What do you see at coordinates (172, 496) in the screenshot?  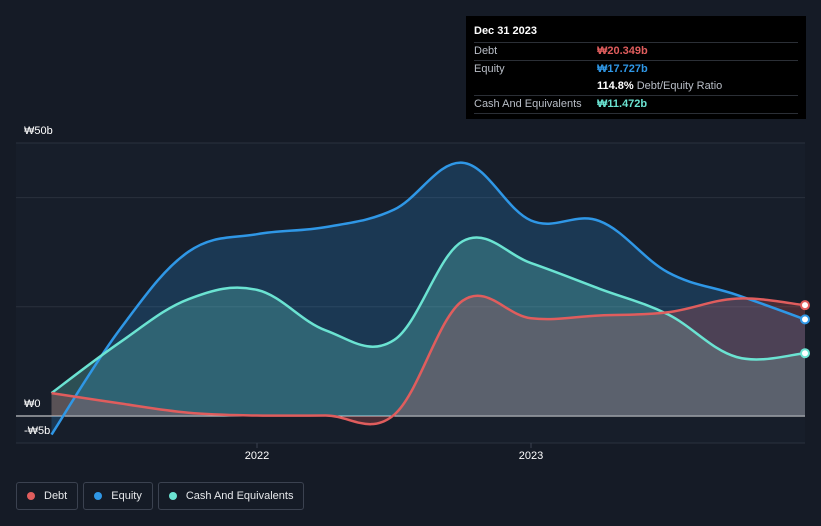 I see `cash-dot-icon` at bounding box center [172, 496].